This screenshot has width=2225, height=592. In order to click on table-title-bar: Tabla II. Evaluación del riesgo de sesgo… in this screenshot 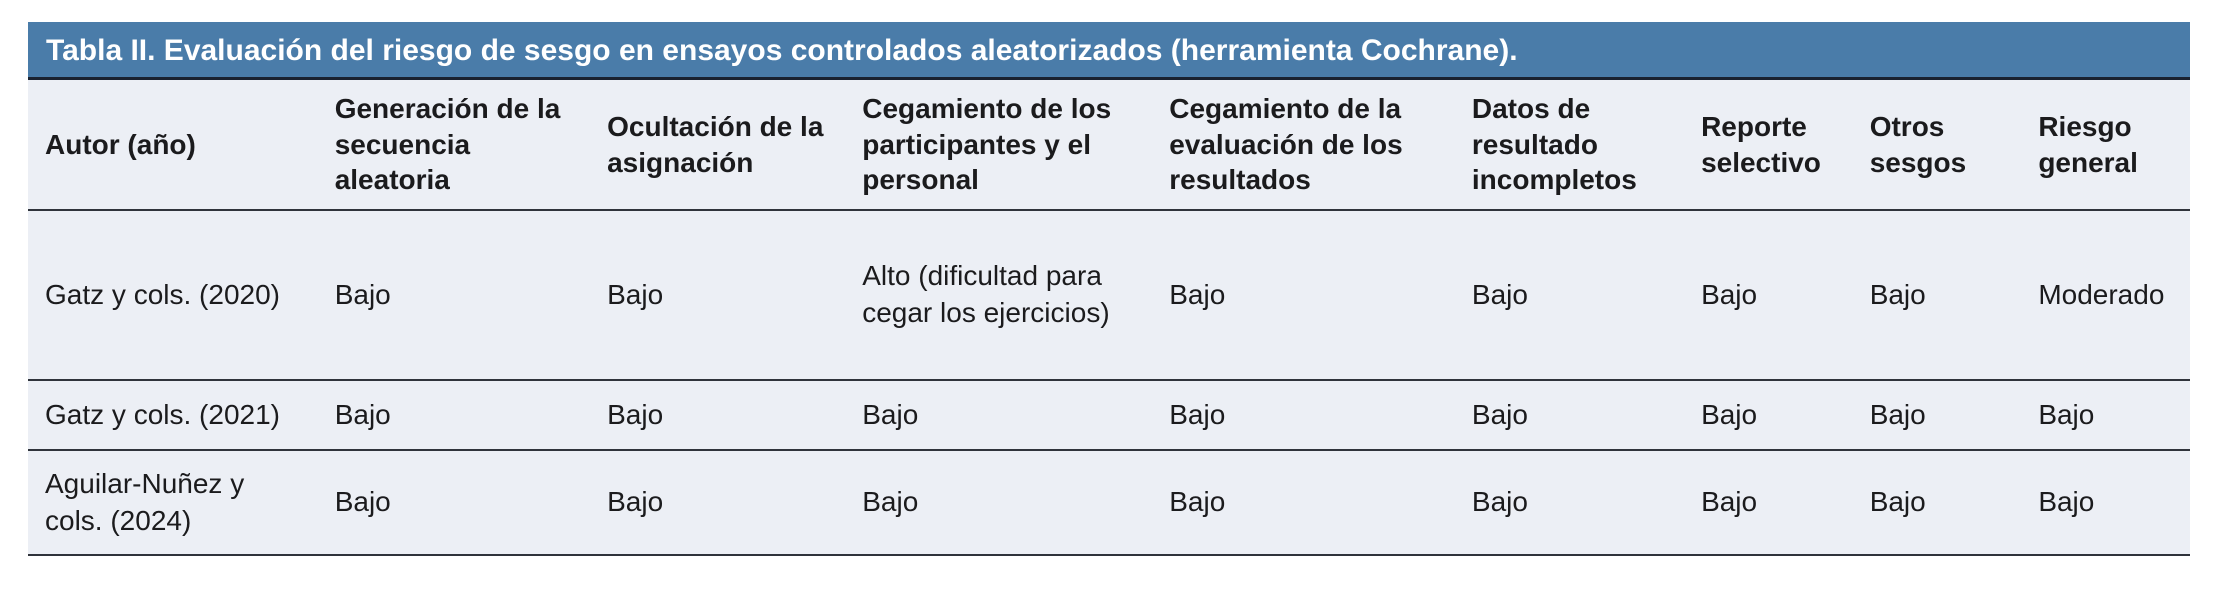, I will do `click(1109, 51)`.